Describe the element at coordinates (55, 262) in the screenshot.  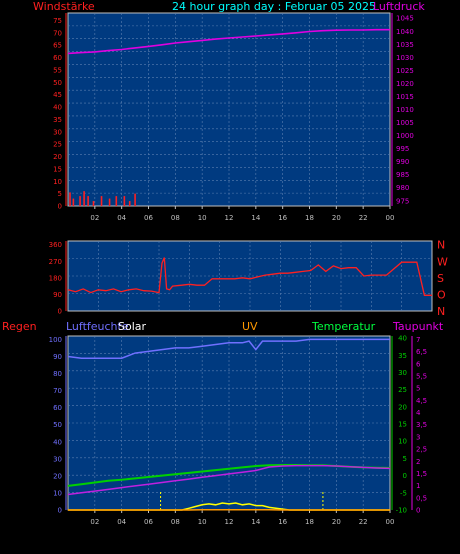
I see `direction-tick-label: 270` at that location.